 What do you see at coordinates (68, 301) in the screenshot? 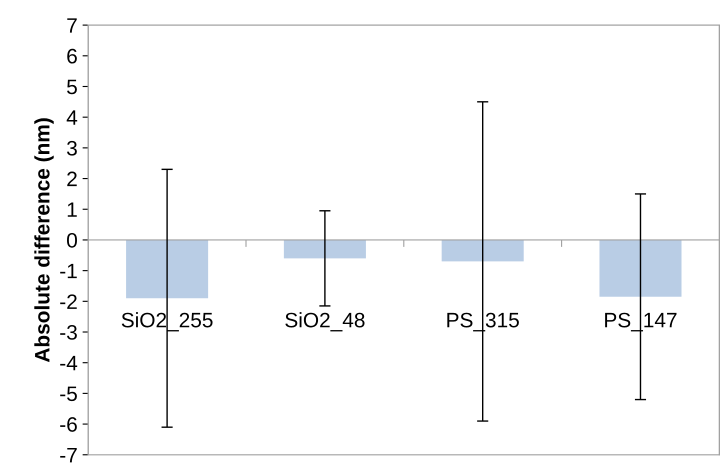
I see `y-tick-label: -2` at bounding box center [68, 301].